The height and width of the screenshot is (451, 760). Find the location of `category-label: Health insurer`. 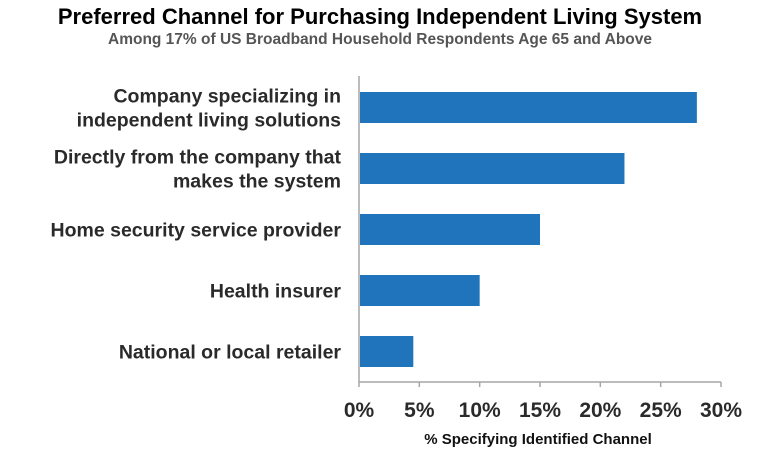

category-label: Health insurer is located at coordinates (276, 292).